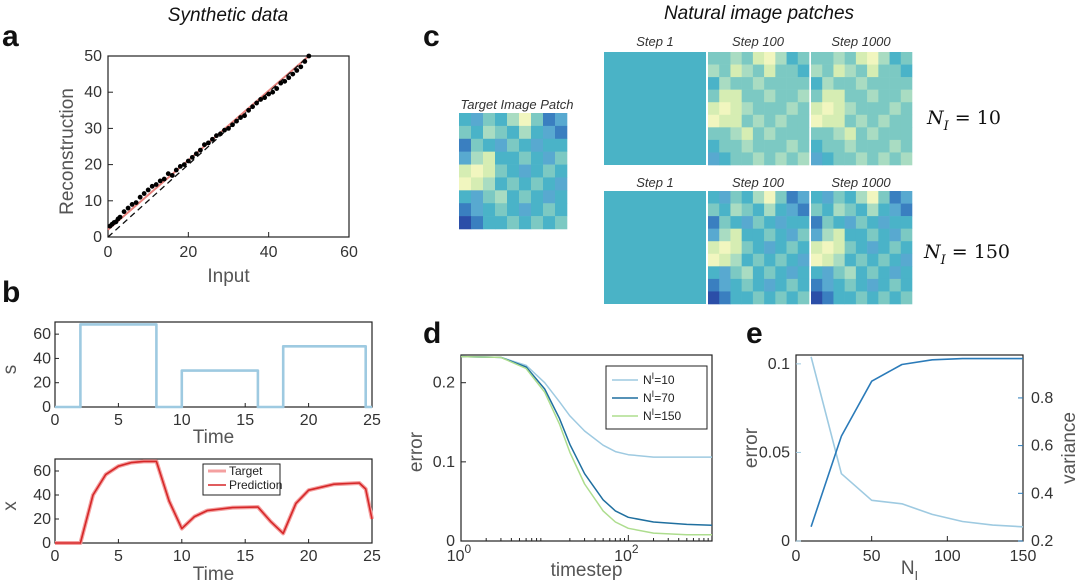 The width and height of the screenshot is (1087, 583). Describe the element at coordinates (444, 462) in the screenshot. I see `chart-d-ytick-label: 0.1` at that location.